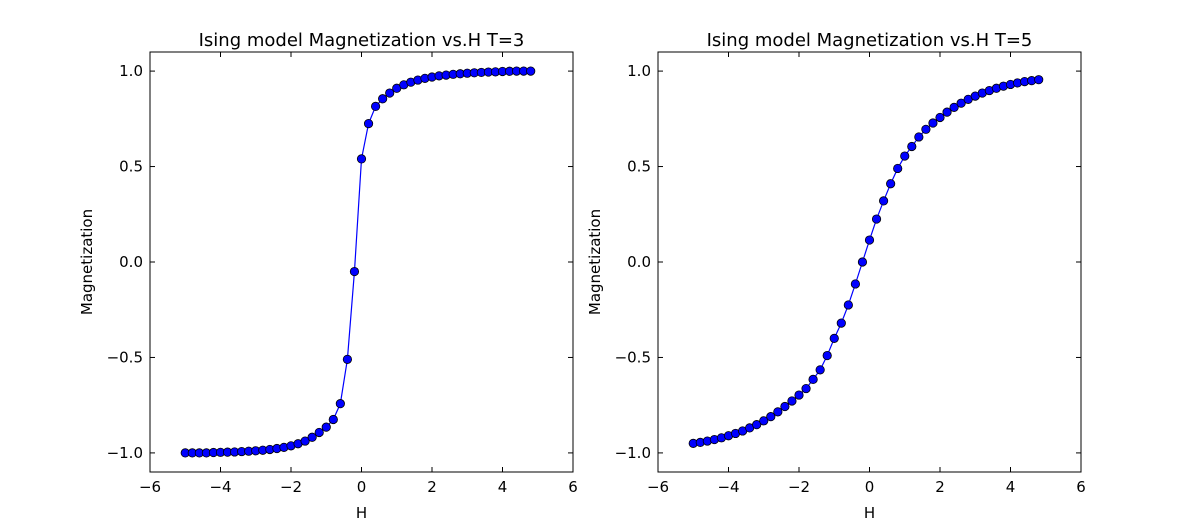 The height and width of the screenshot is (526, 1201). What do you see at coordinates (362, 40) in the screenshot?
I see `chart-title: Ising model Magnetization vs.H T=3` at bounding box center [362, 40].